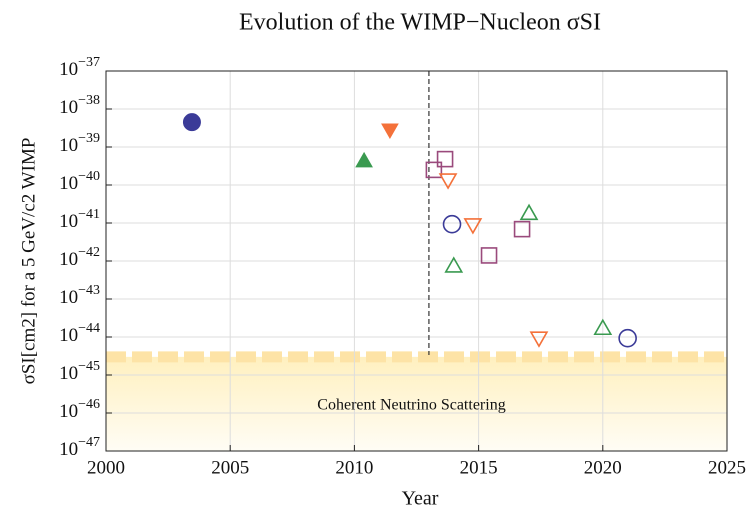 The image size is (755, 521). Describe the element at coordinates (479, 467) in the screenshot. I see `x-tick-label: 2015` at that location.